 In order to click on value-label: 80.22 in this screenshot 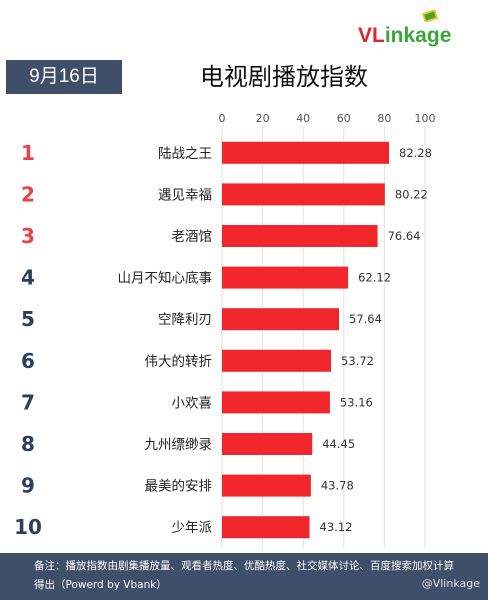, I will do `click(411, 194)`.